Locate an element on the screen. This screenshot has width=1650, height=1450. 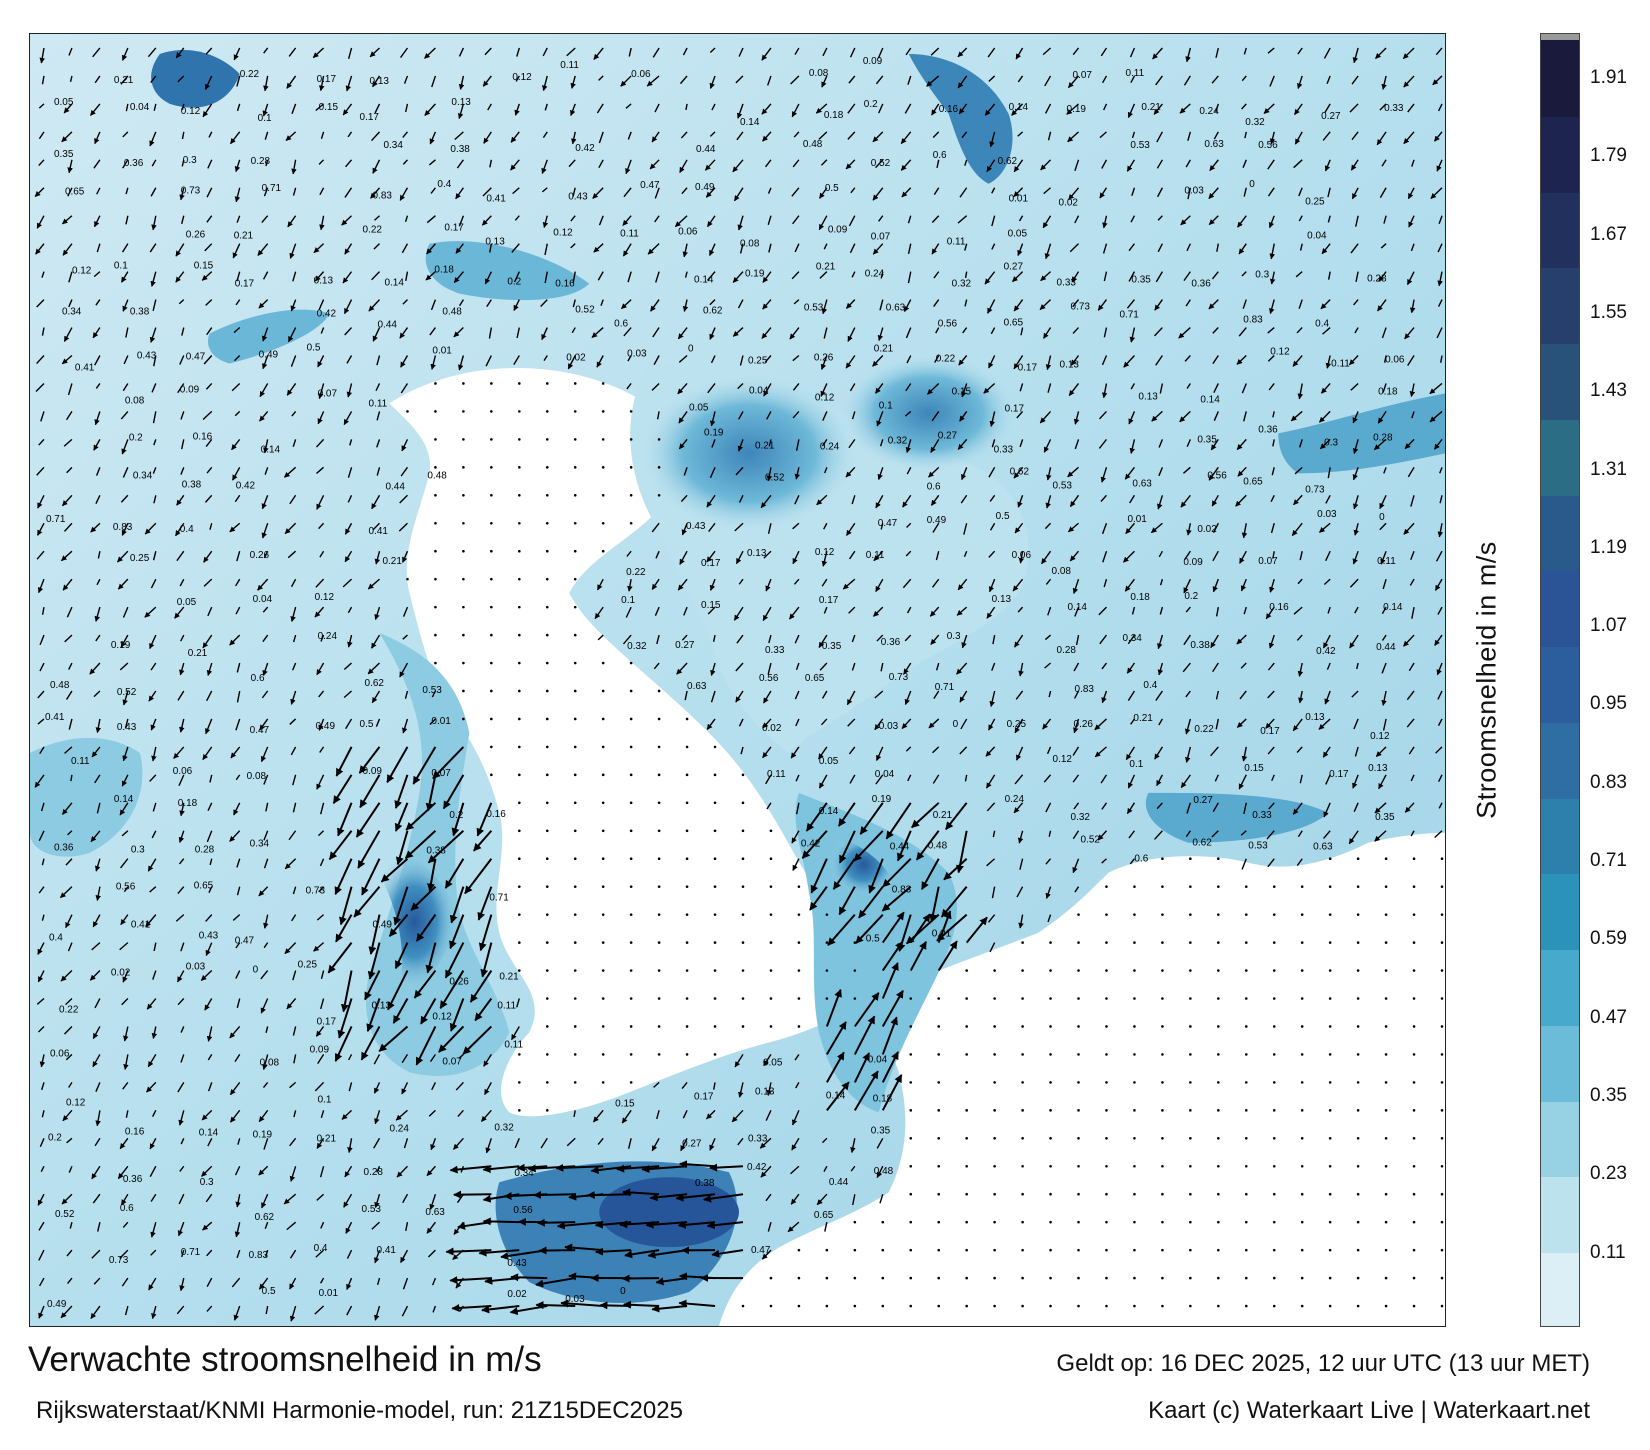
speed-value-label: 0.17 is located at coordinates (454, 228).